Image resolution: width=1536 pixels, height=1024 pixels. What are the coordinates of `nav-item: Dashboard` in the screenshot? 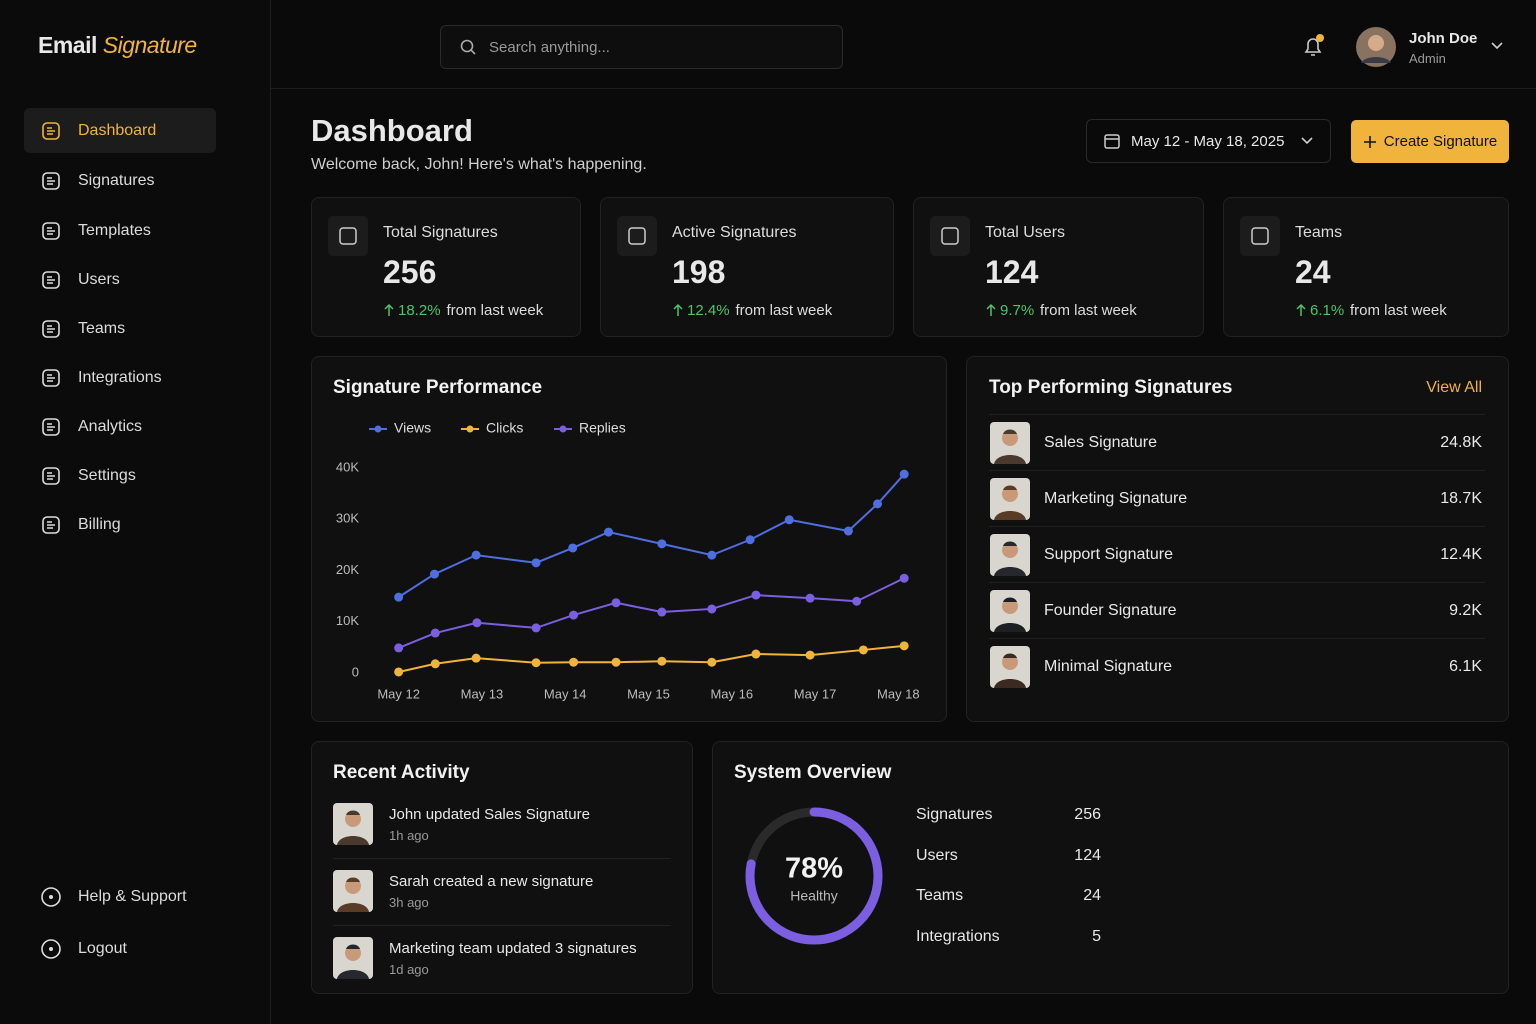 It's located at (120, 130).